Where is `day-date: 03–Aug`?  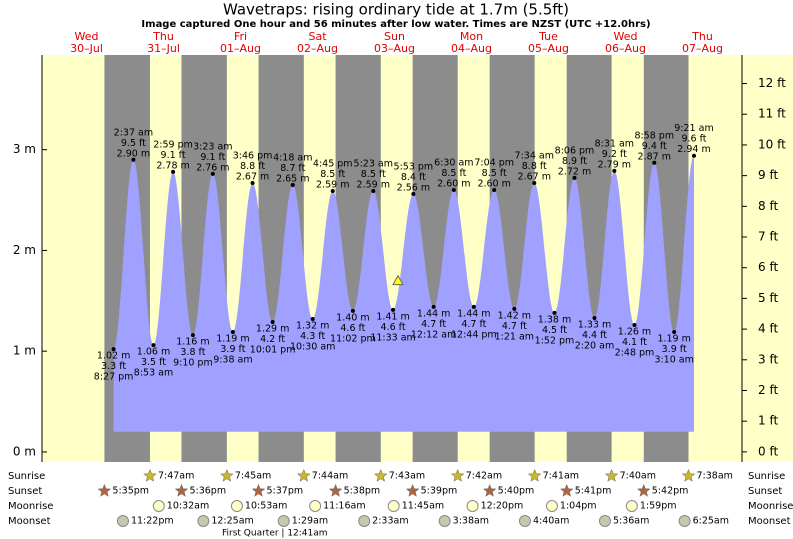
day-date: 03–Aug is located at coordinates (394, 48).